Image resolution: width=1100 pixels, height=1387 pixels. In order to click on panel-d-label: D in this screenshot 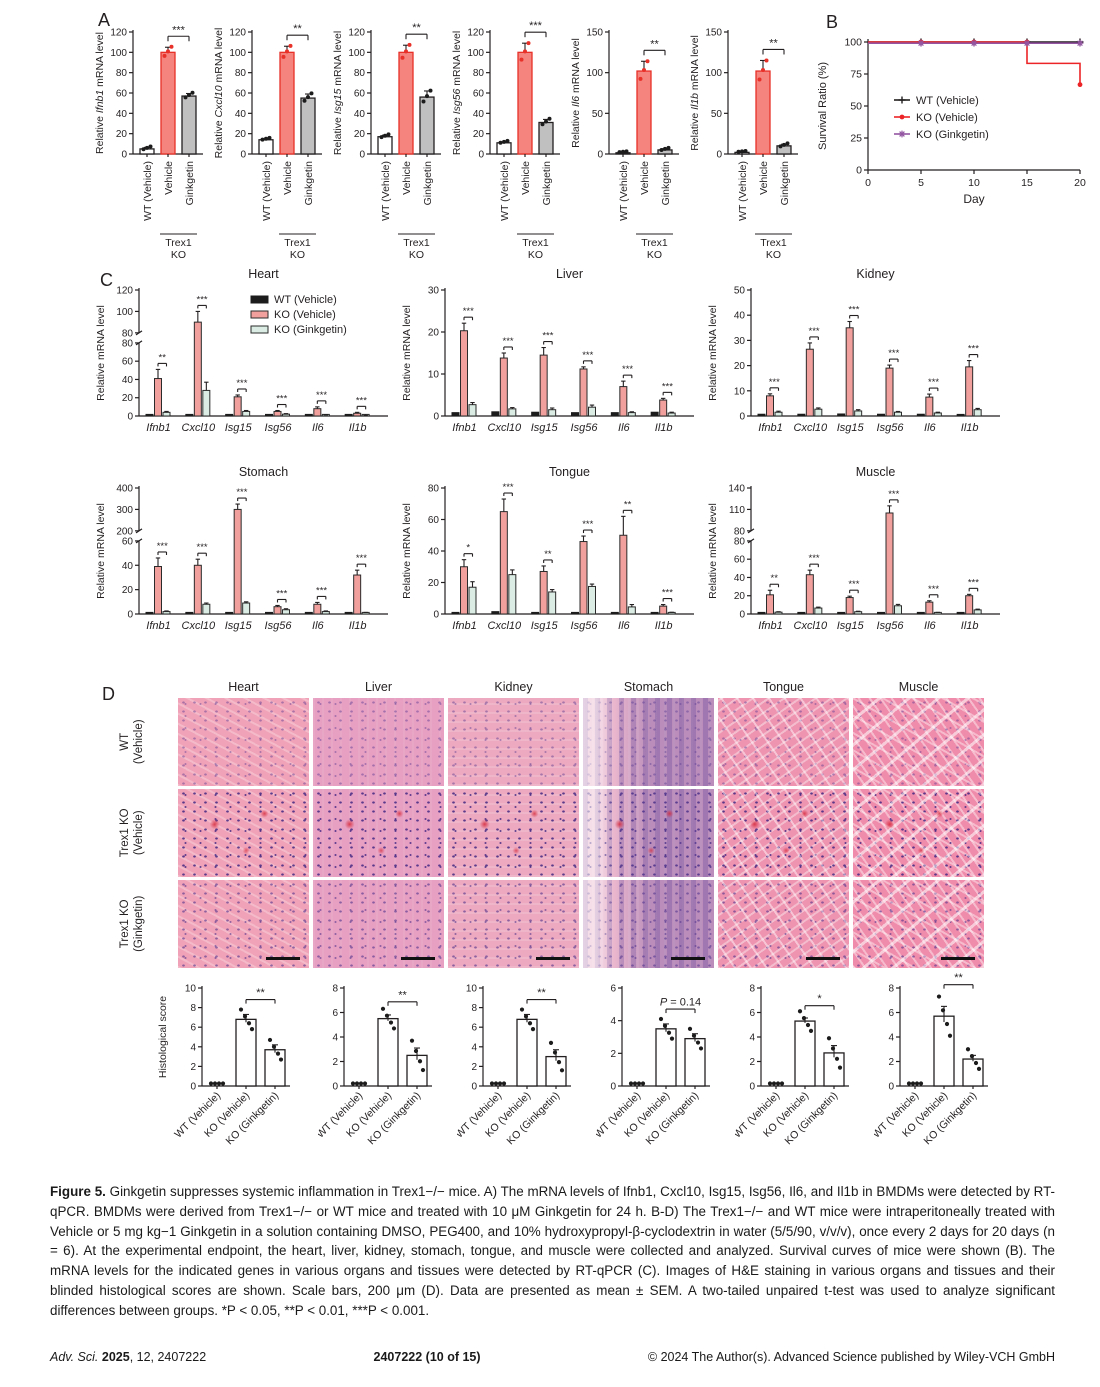, I will do `click(108, 694)`.